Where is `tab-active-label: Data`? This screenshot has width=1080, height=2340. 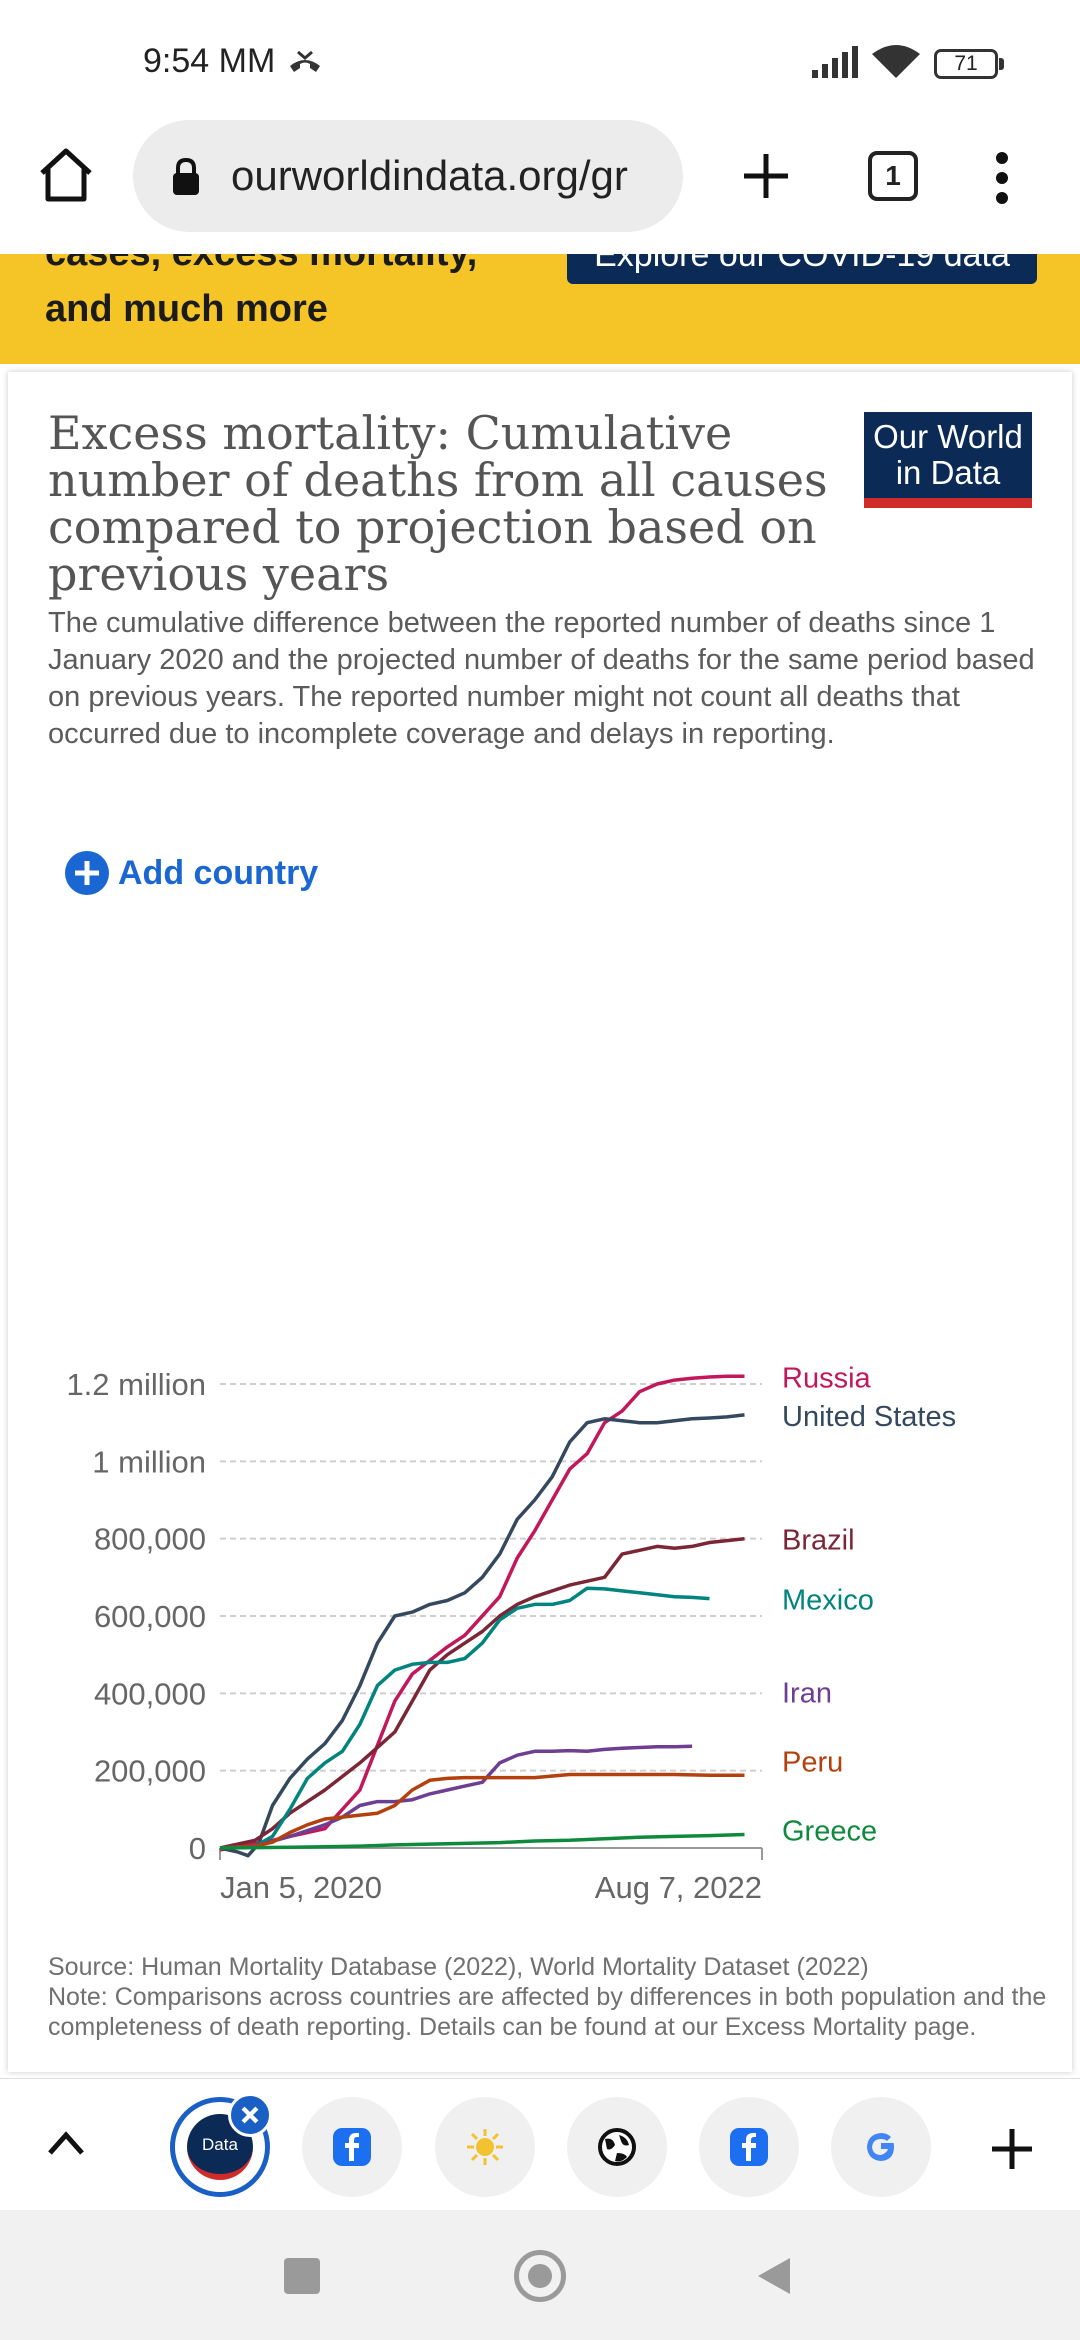
tab-active-label: Data is located at coordinates (220, 2147).